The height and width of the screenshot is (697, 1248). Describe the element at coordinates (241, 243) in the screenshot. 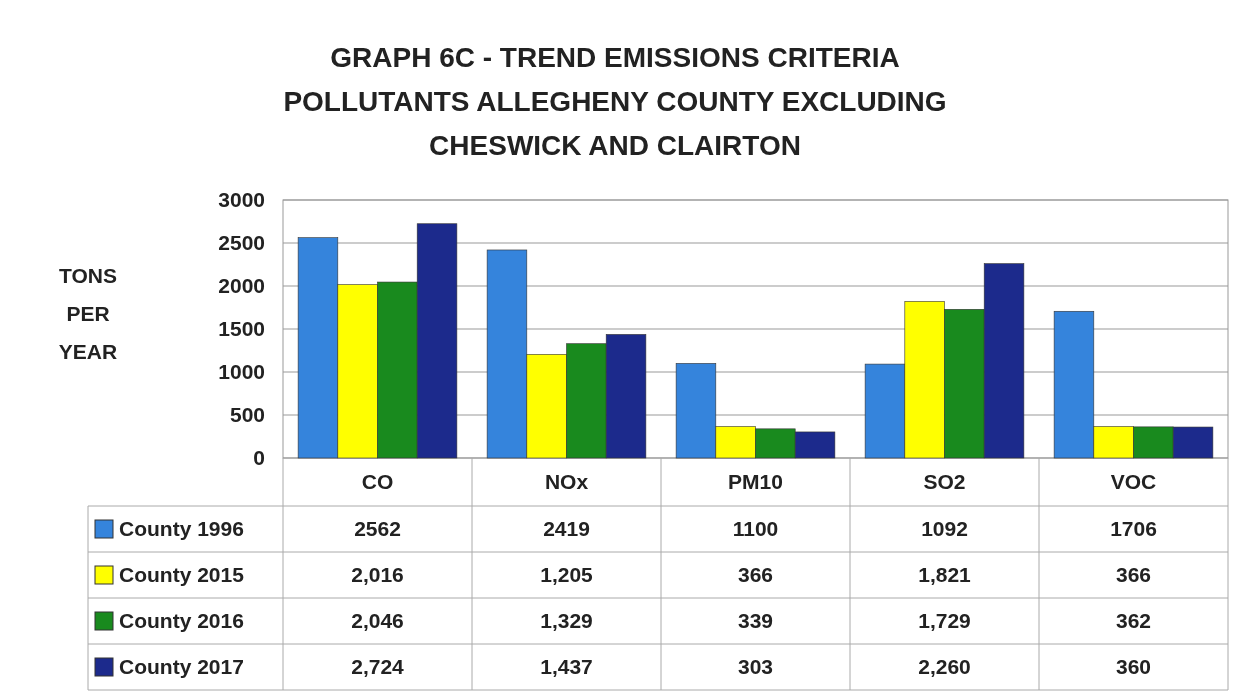

I see `y-tick-label: 2500` at that location.